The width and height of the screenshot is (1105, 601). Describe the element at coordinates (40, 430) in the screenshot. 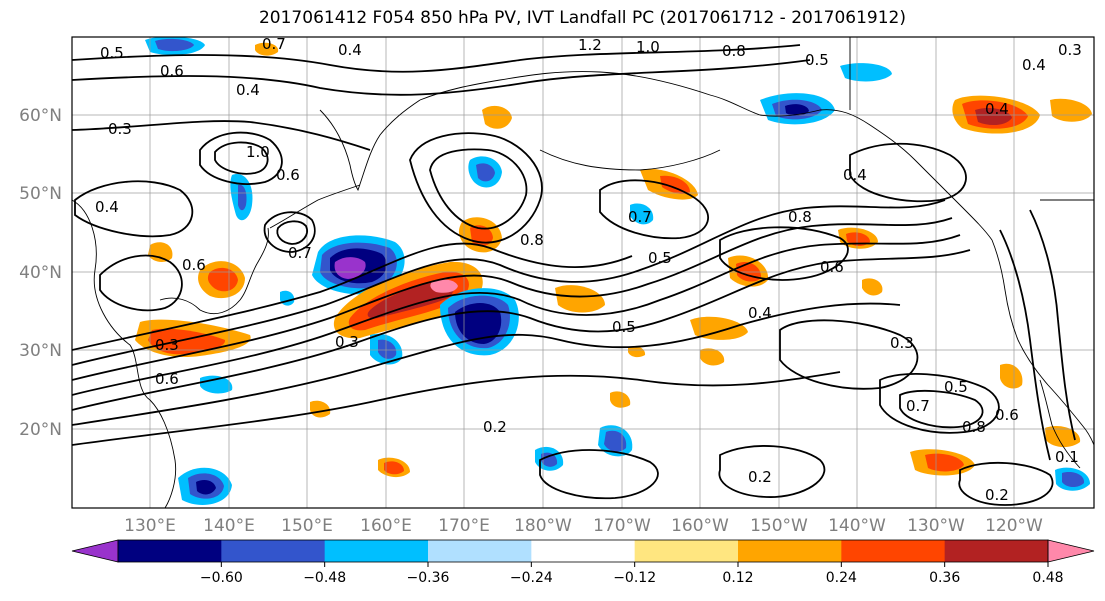

I see `lat-label-20n: 20°N` at that location.